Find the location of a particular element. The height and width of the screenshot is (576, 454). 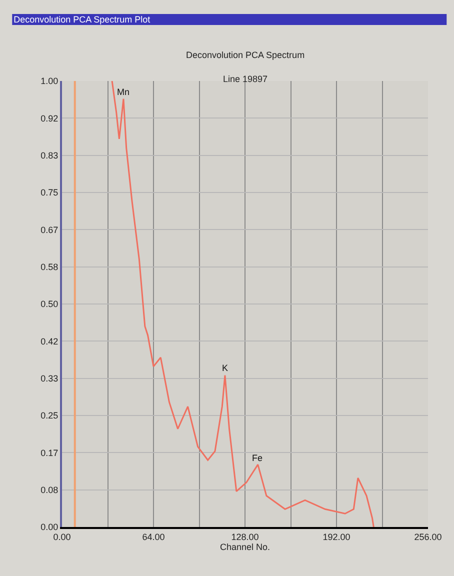

y-tick-label: 0.25 is located at coordinates (49, 415).